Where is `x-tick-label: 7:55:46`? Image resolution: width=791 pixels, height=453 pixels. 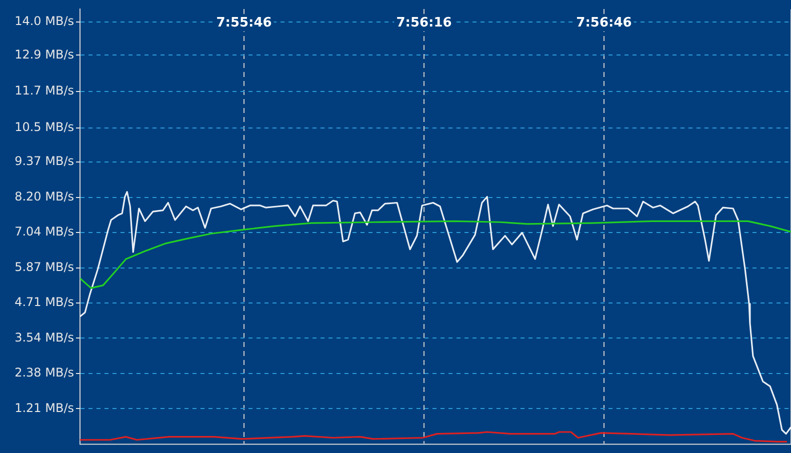
x-tick-label: 7:55:46 is located at coordinates (244, 23).